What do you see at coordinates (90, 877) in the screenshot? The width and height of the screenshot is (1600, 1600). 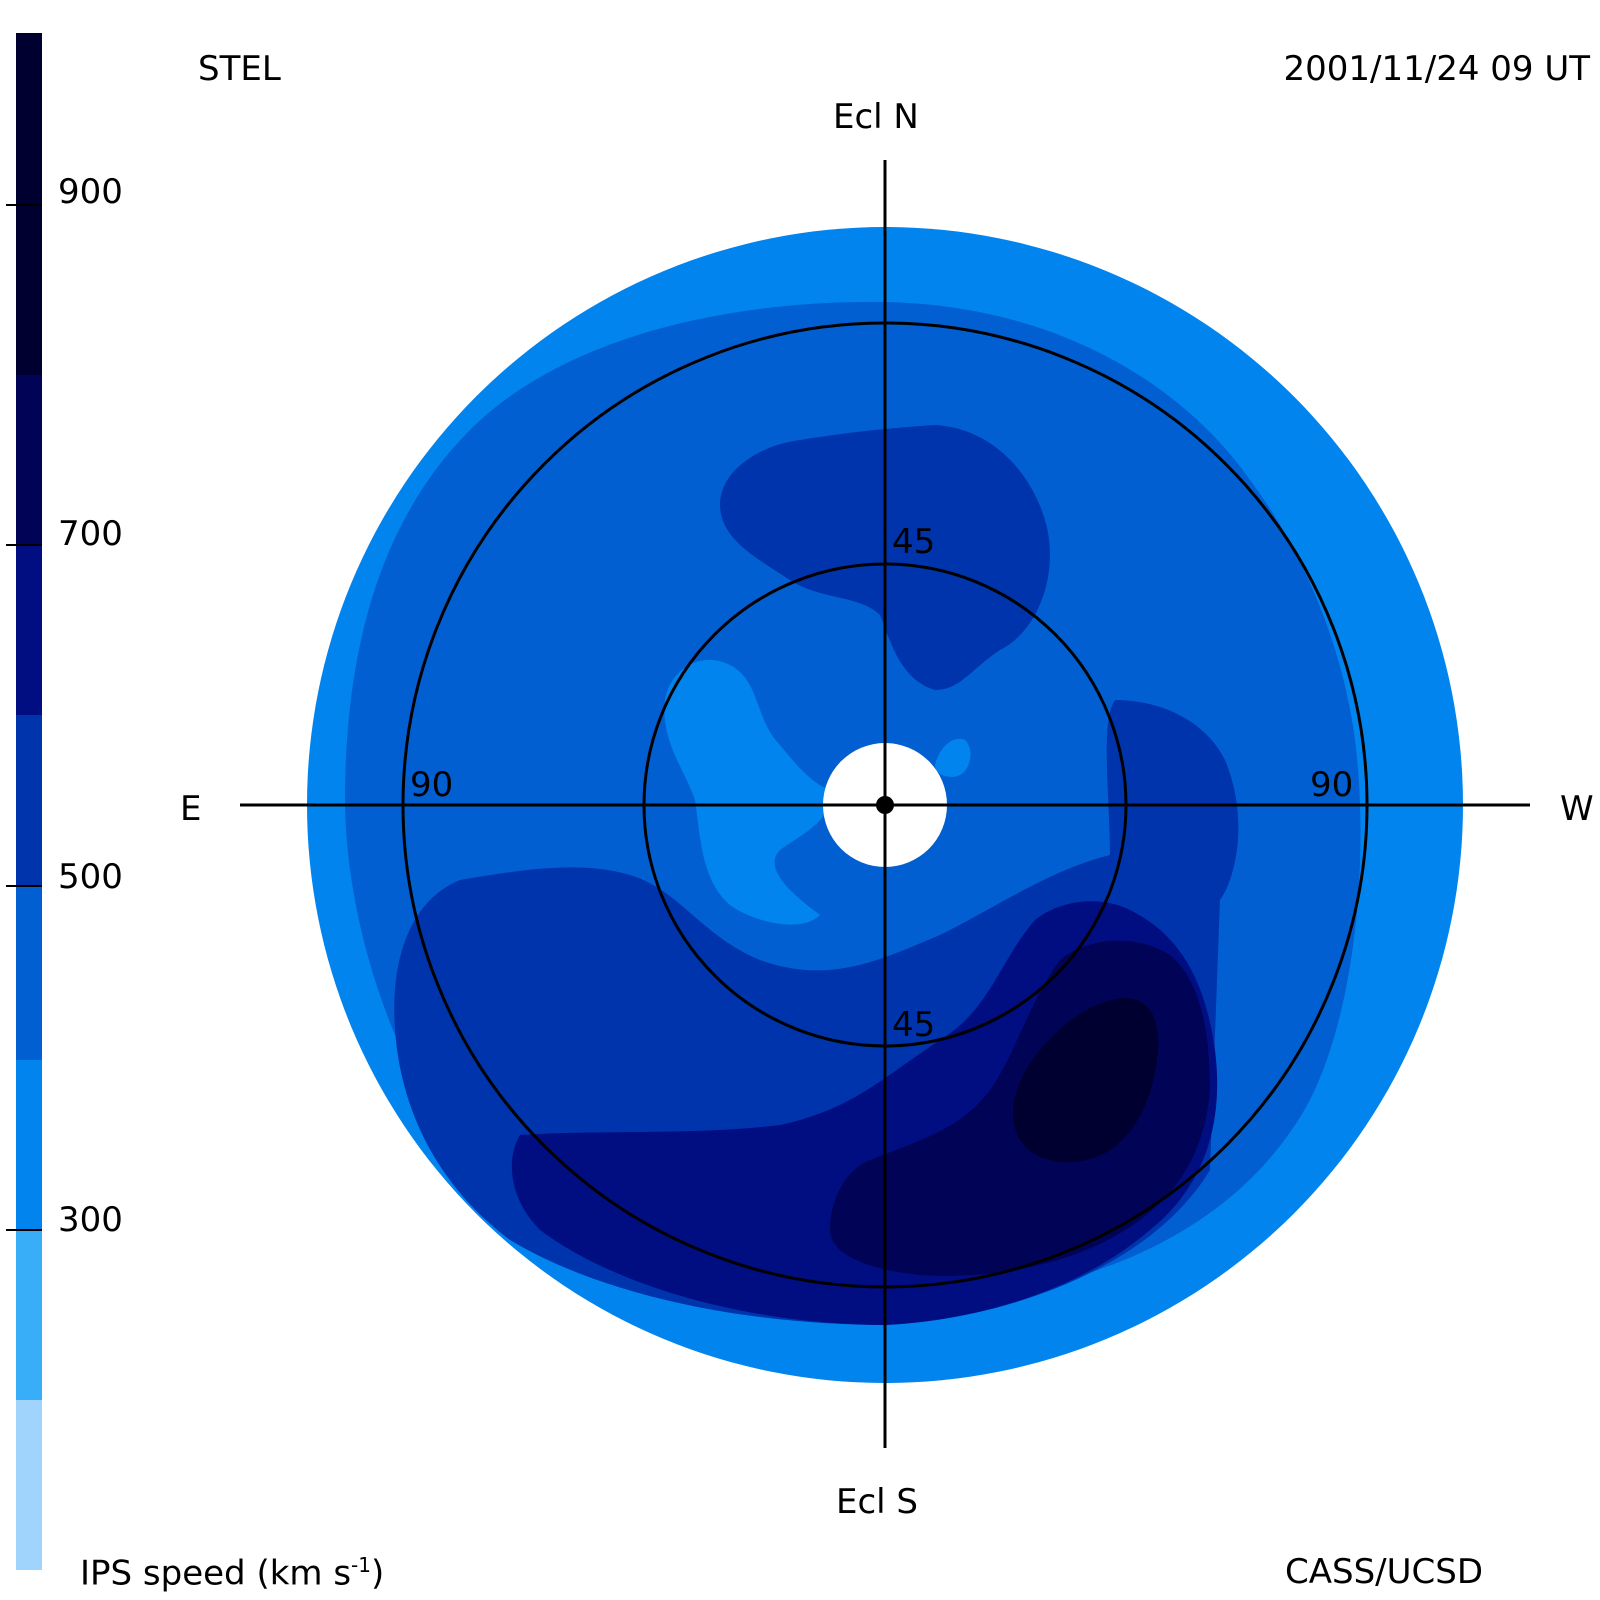 I see `colorbar-label-500: 500` at bounding box center [90, 877].